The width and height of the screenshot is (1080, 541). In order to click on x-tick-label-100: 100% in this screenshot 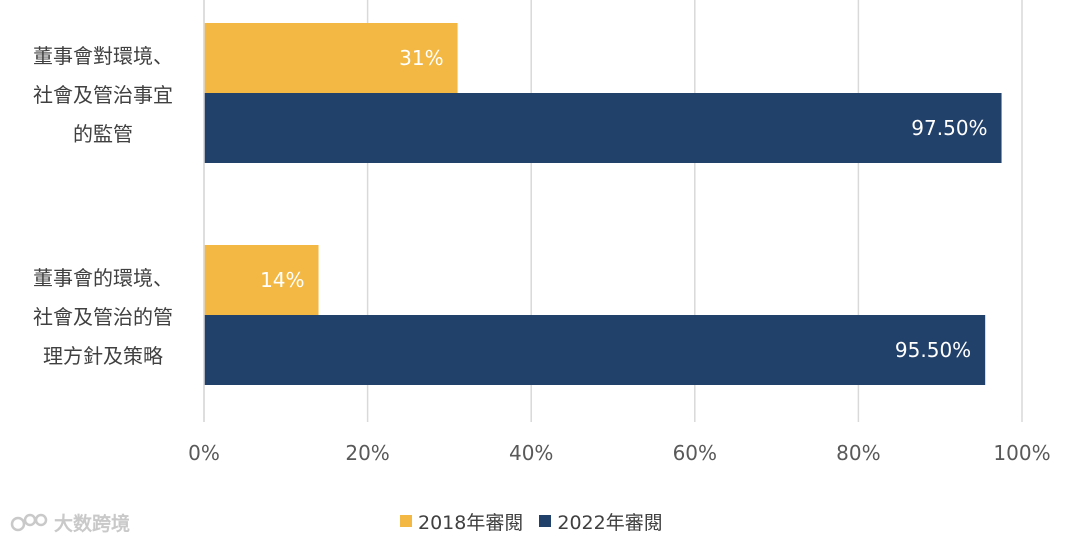, I will do `click(1021, 453)`.